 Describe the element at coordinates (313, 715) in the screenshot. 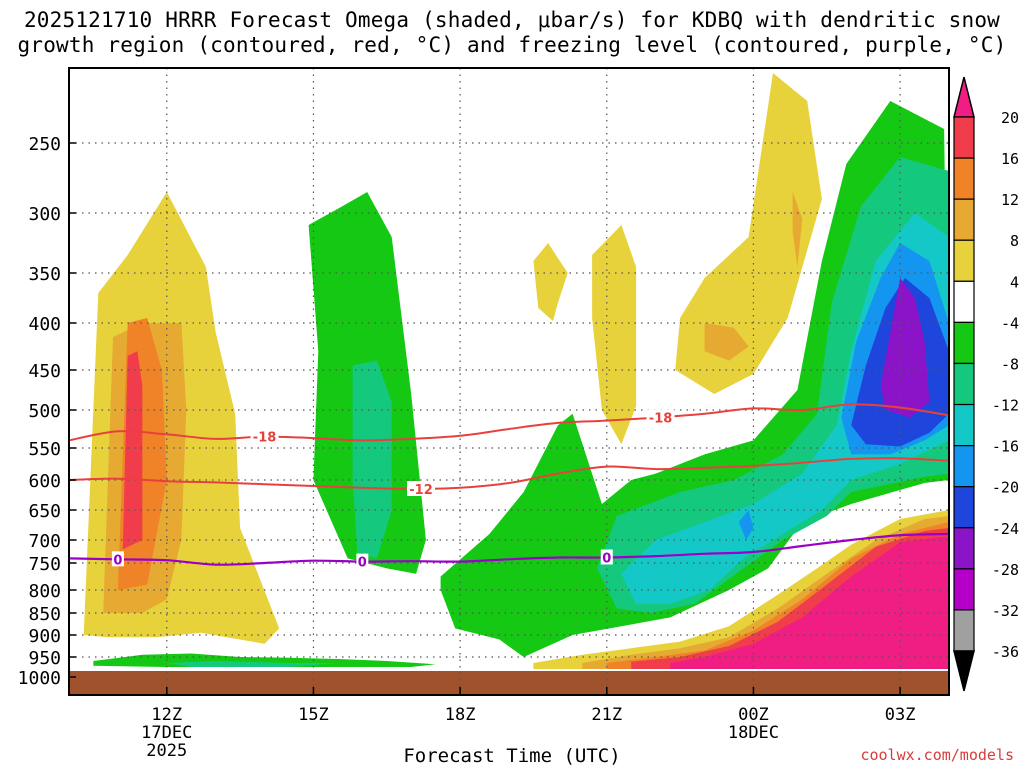

I see `x-tick-label-15Z: 15Z` at that location.